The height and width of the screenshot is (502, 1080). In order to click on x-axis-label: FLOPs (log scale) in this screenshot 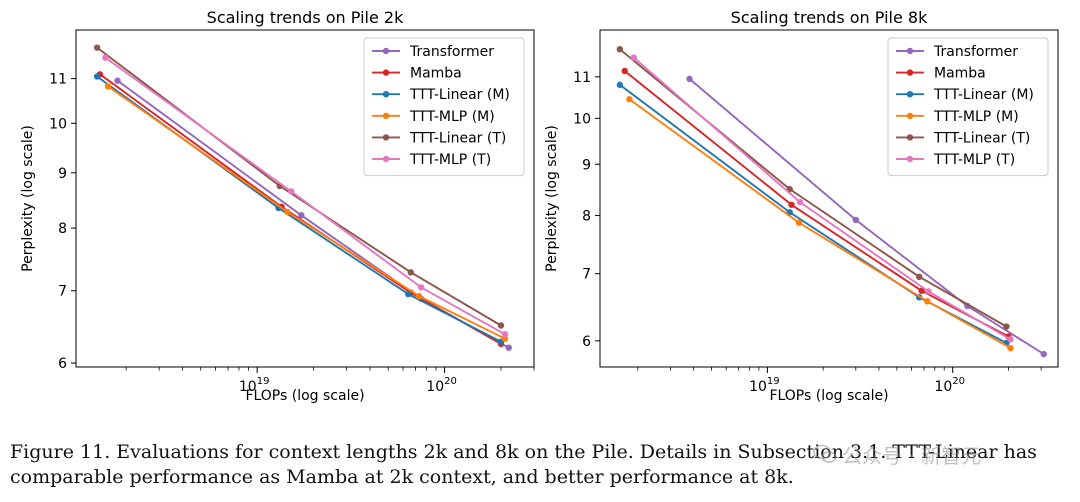, I will do `click(828, 396)`.